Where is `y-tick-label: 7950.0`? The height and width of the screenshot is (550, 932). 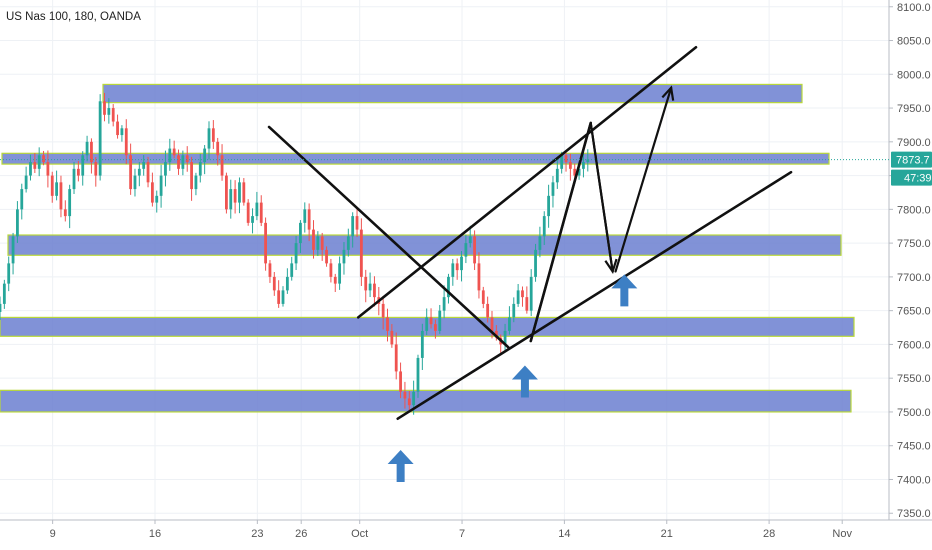
y-tick-label: 7950.0 is located at coordinates (914, 109).